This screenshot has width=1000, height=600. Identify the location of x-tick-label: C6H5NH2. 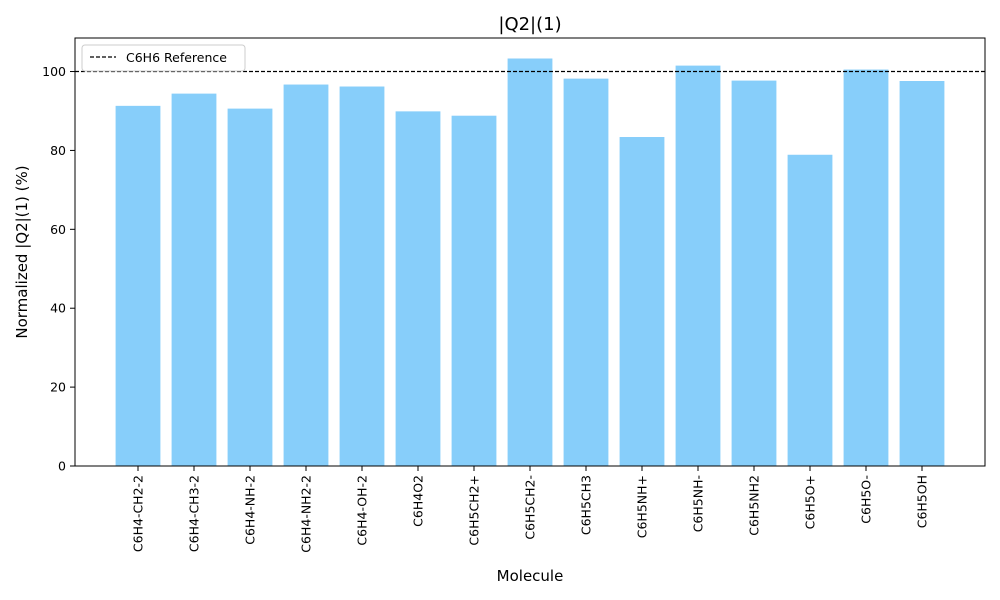
(754, 505).